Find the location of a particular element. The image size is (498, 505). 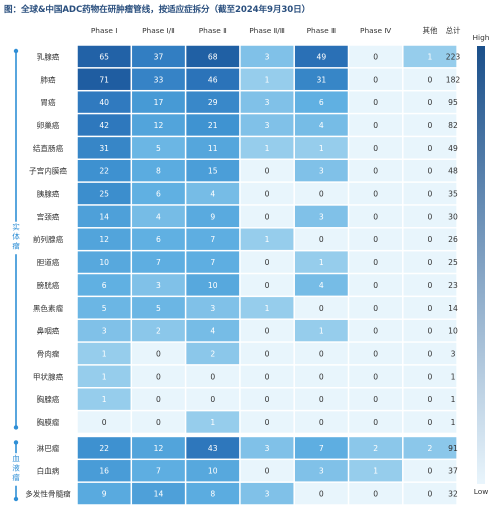

row-label: 胸腺癌 is located at coordinates (48, 399).